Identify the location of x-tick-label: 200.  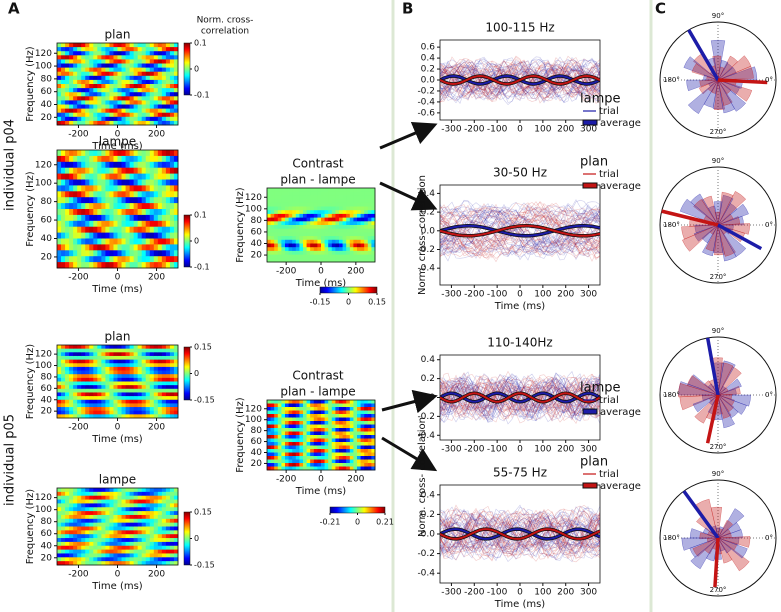
(156, 135).